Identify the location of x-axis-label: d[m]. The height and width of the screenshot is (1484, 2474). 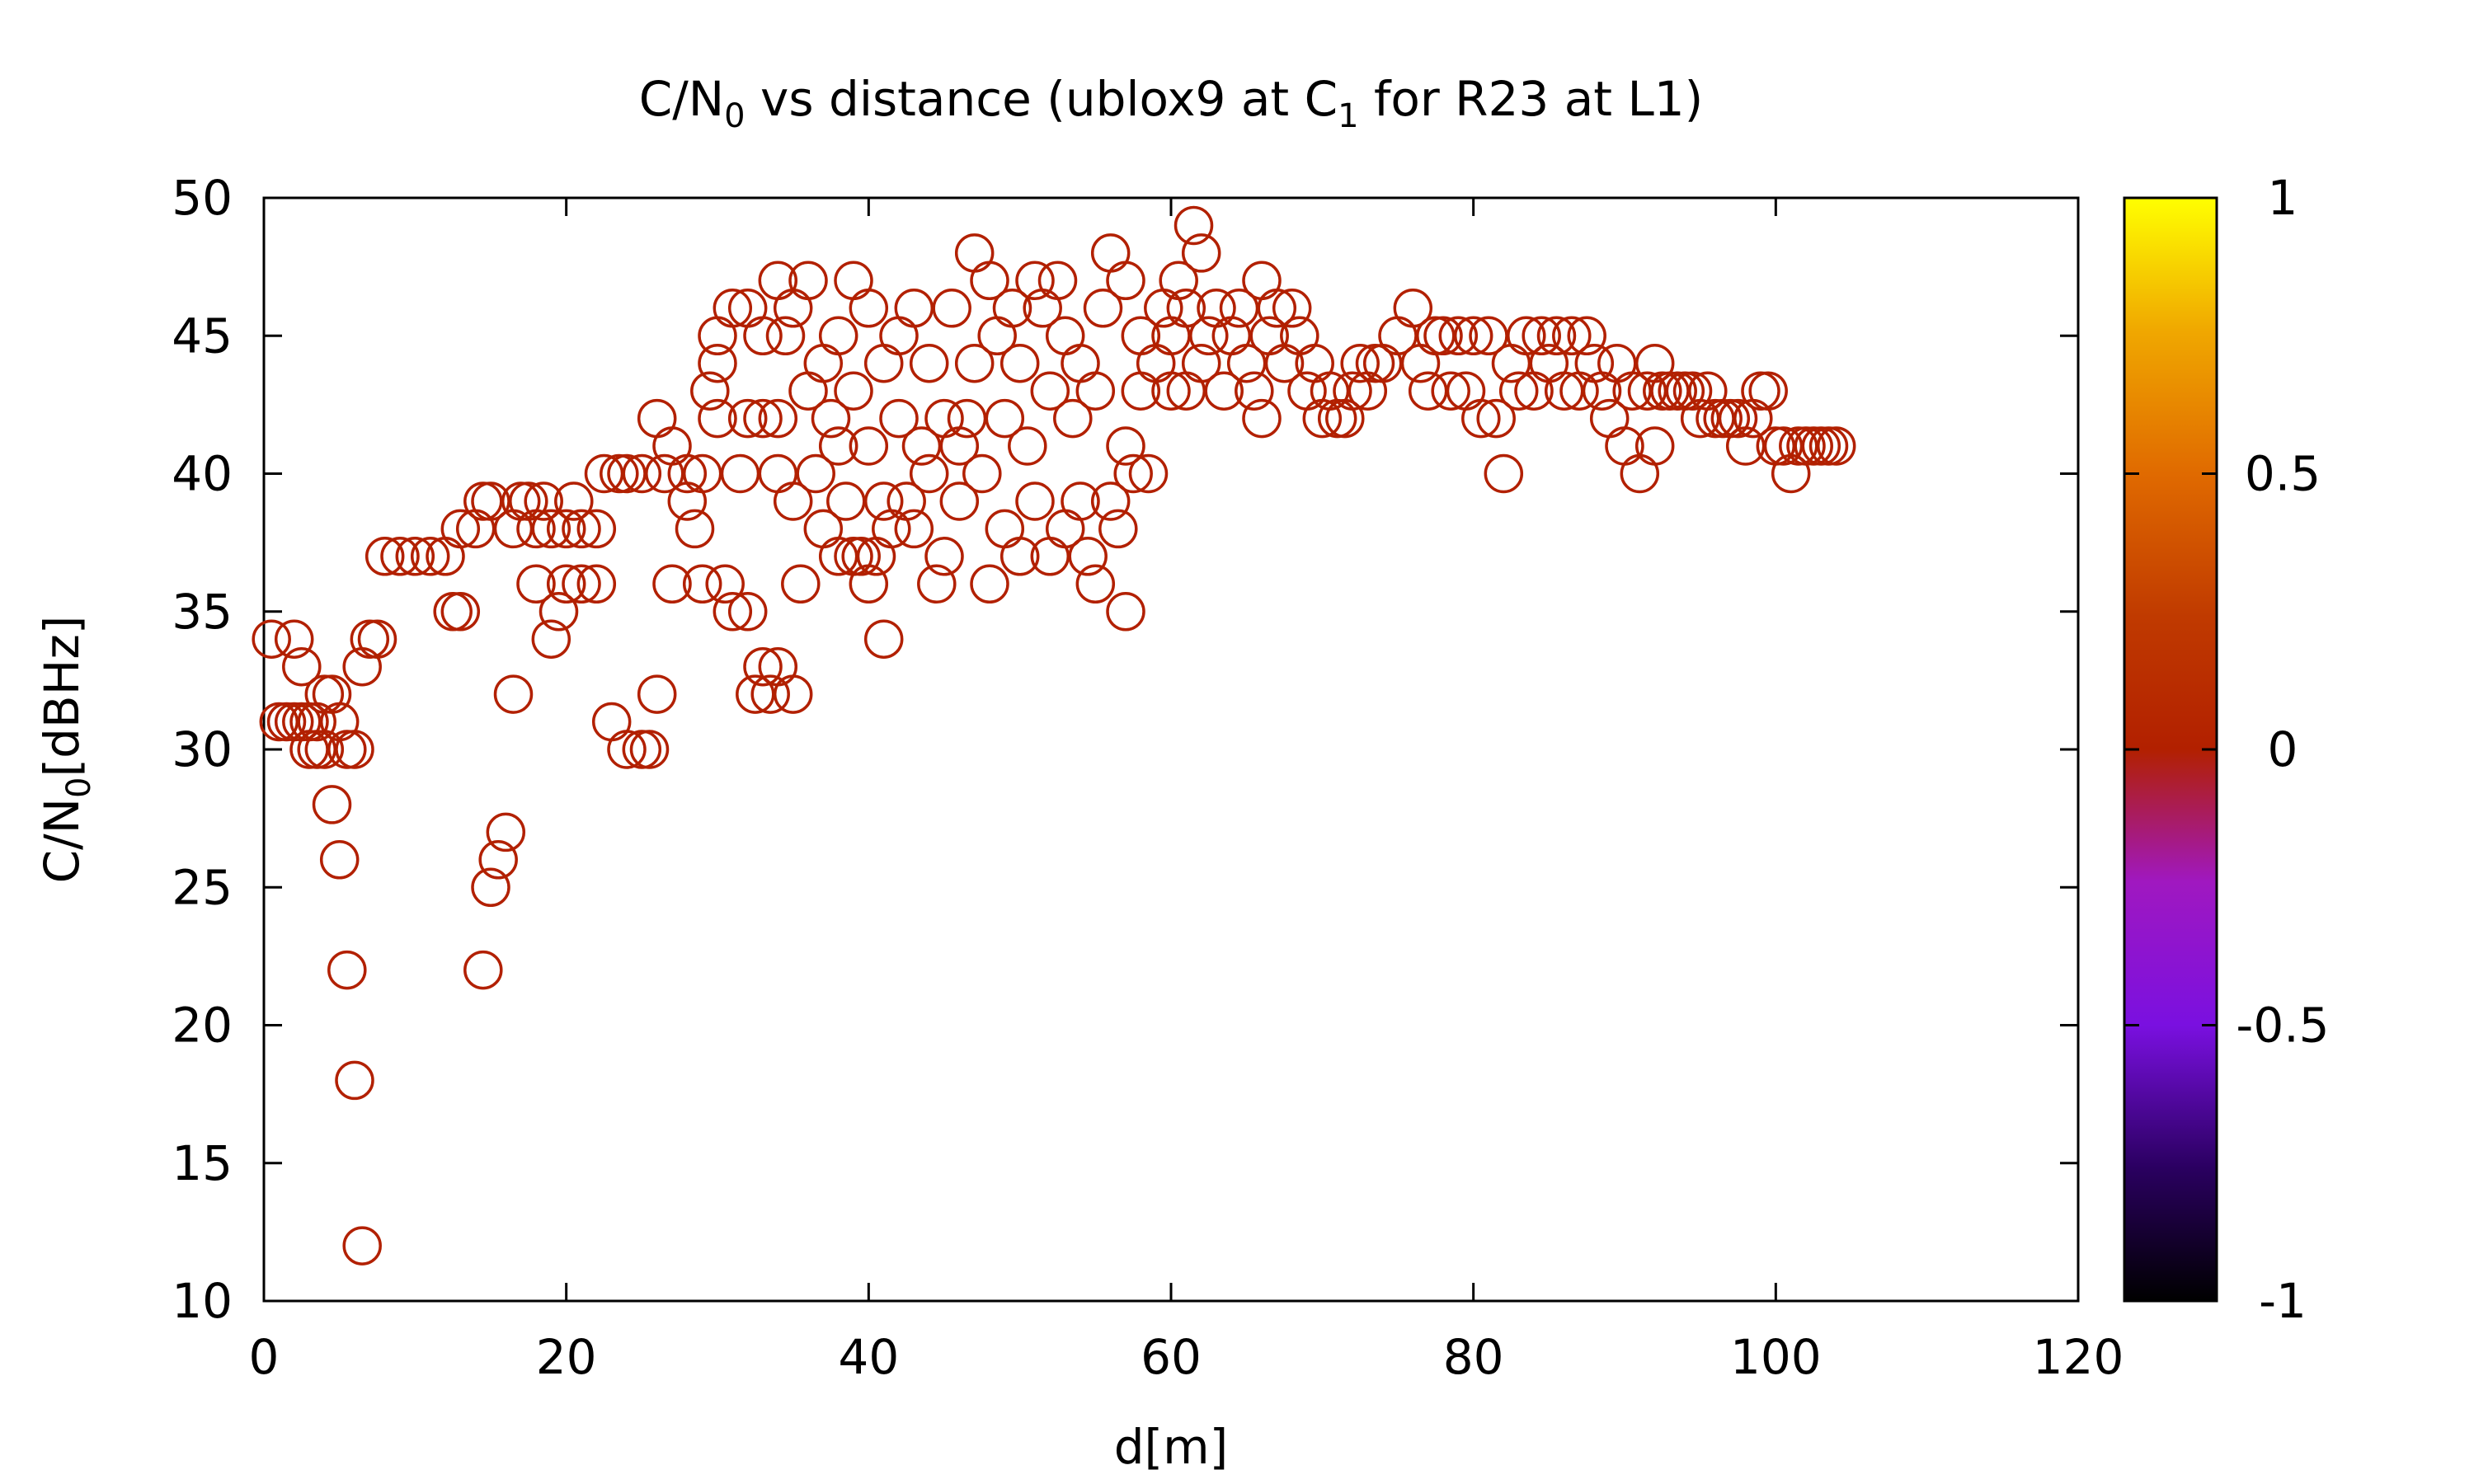
(1171, 1447).